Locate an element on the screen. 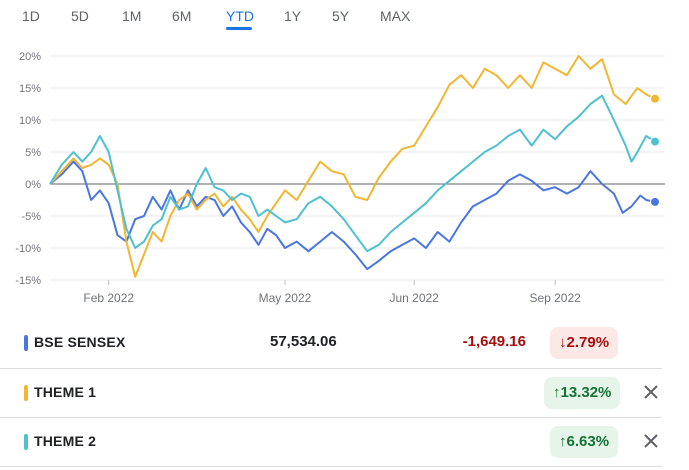  tab-max: MAX is located at coordinates (395, 16).